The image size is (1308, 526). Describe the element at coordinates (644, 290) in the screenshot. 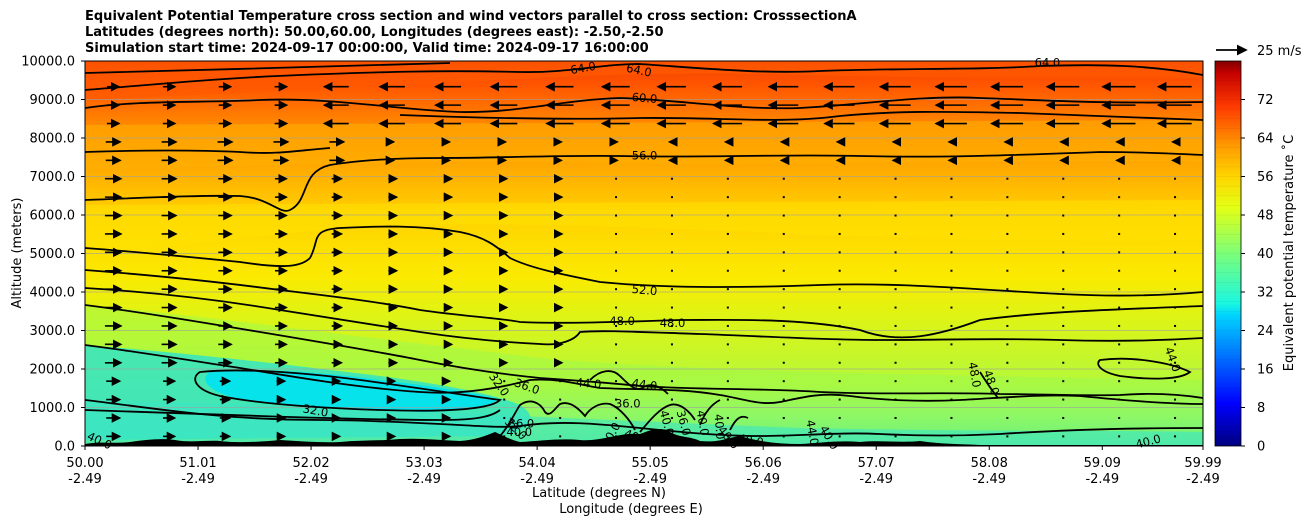

I see `contour-label: 52.0` at that location.